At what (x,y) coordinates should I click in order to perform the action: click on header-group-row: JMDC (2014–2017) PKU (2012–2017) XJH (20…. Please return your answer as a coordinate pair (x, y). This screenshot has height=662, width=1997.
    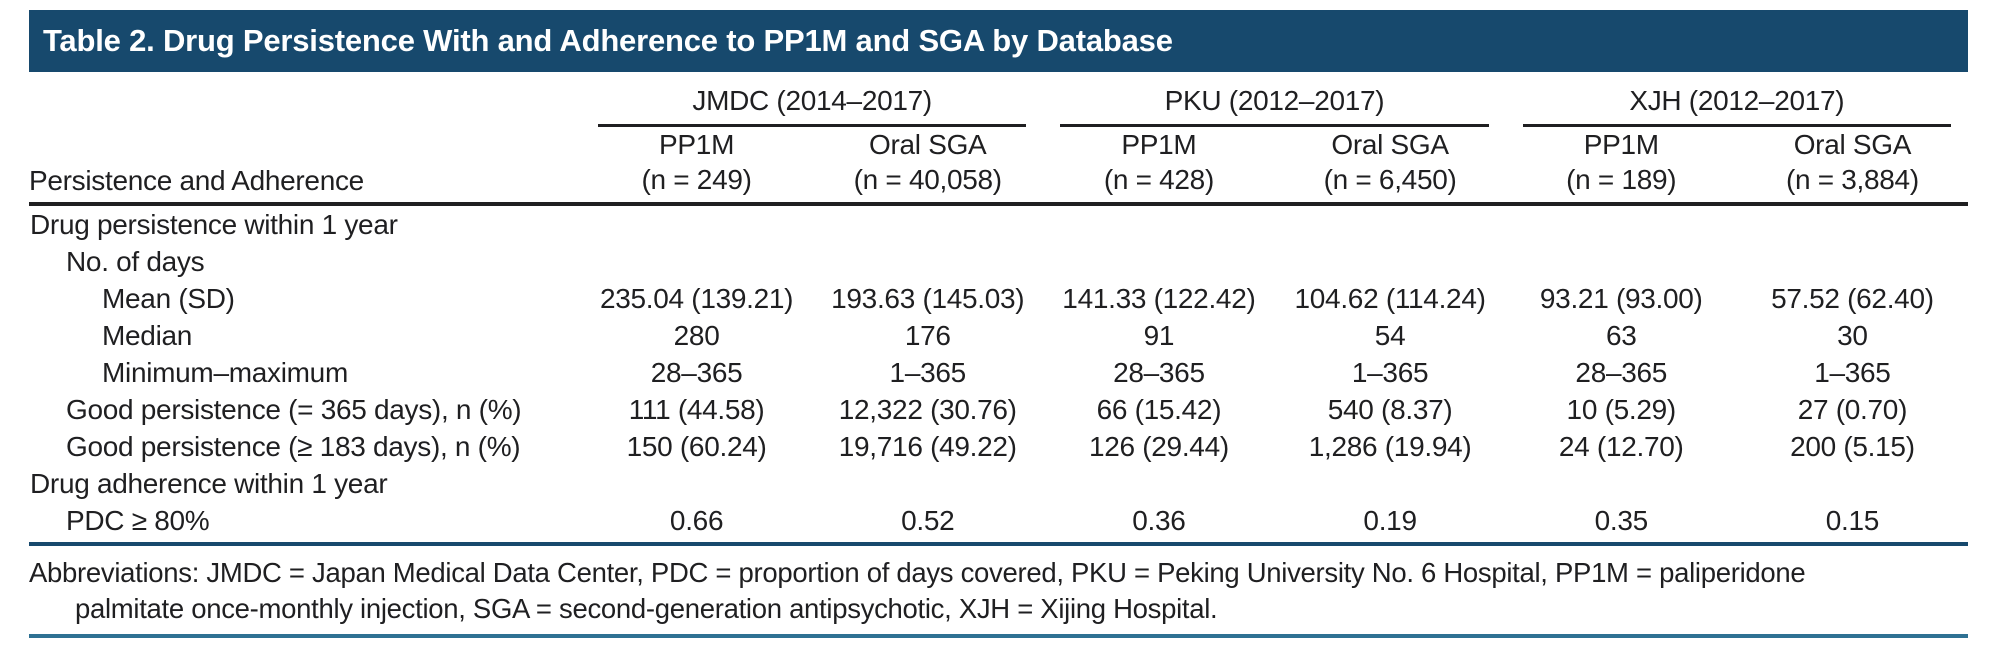
    Looking at the image, I should click on (998, 106).